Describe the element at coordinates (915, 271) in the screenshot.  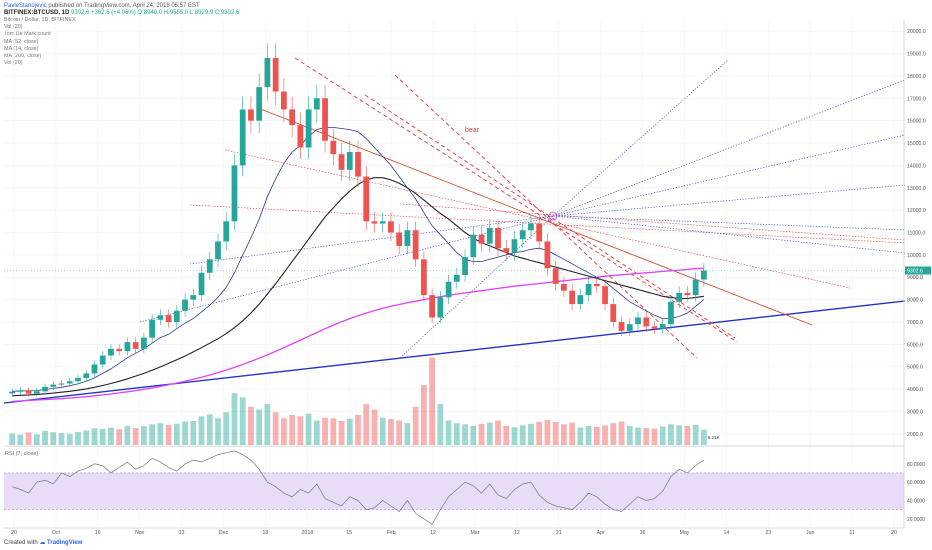
I see `last-price-label: 9302.6` at that location.